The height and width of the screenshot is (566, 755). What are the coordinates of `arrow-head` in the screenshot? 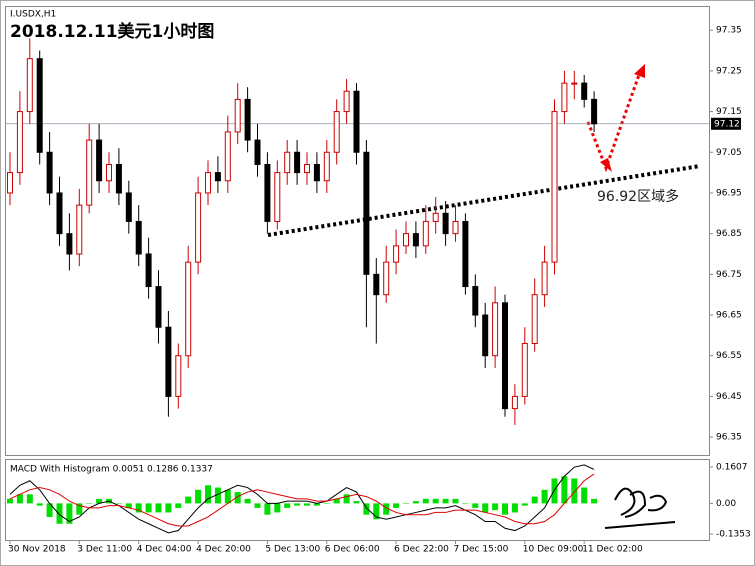 It's located at (639, 71).